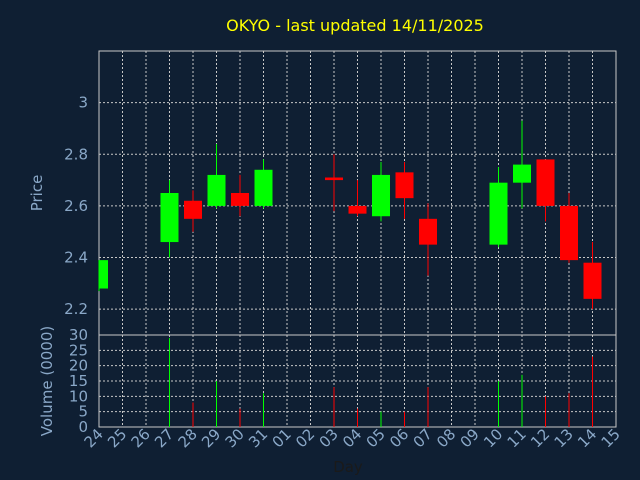 The width and height of the screenshot is (640, 480). Describe the element at coordinates (188, 438) in the screenshot. I see `x-tick-label: 28` at that location.